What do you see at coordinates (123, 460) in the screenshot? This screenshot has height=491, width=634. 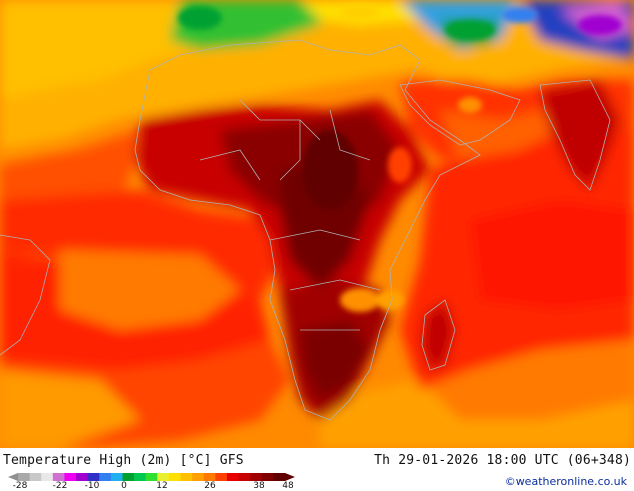 I see `map-title: Temperature High (2m) [°C] GFS` at bounding box center [123, 460].